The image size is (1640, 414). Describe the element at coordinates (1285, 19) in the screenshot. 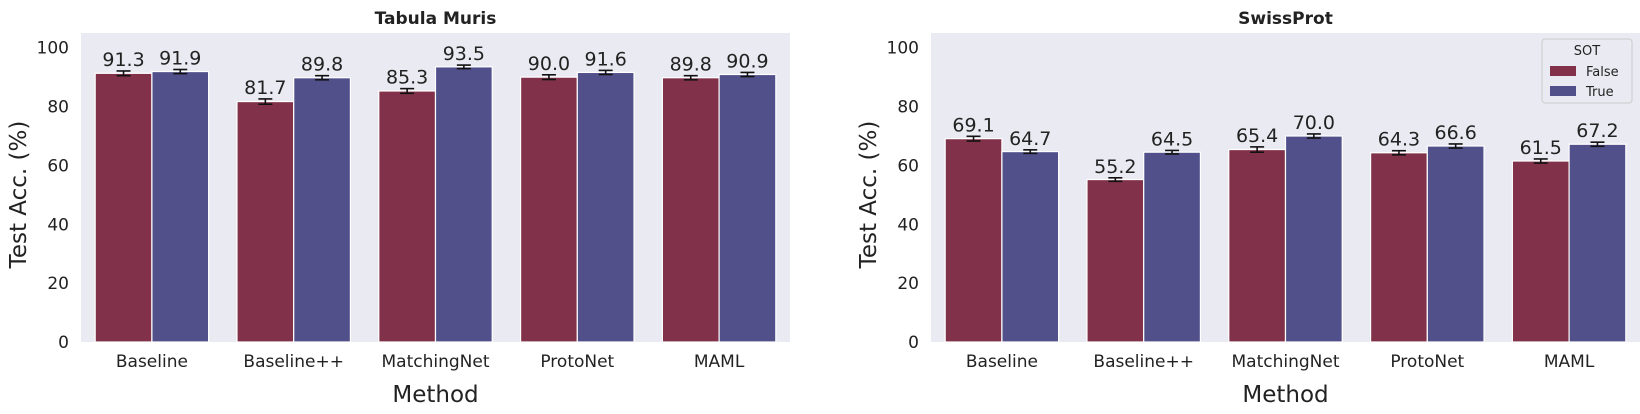

I see `chart-title: SwissProt` at that location.